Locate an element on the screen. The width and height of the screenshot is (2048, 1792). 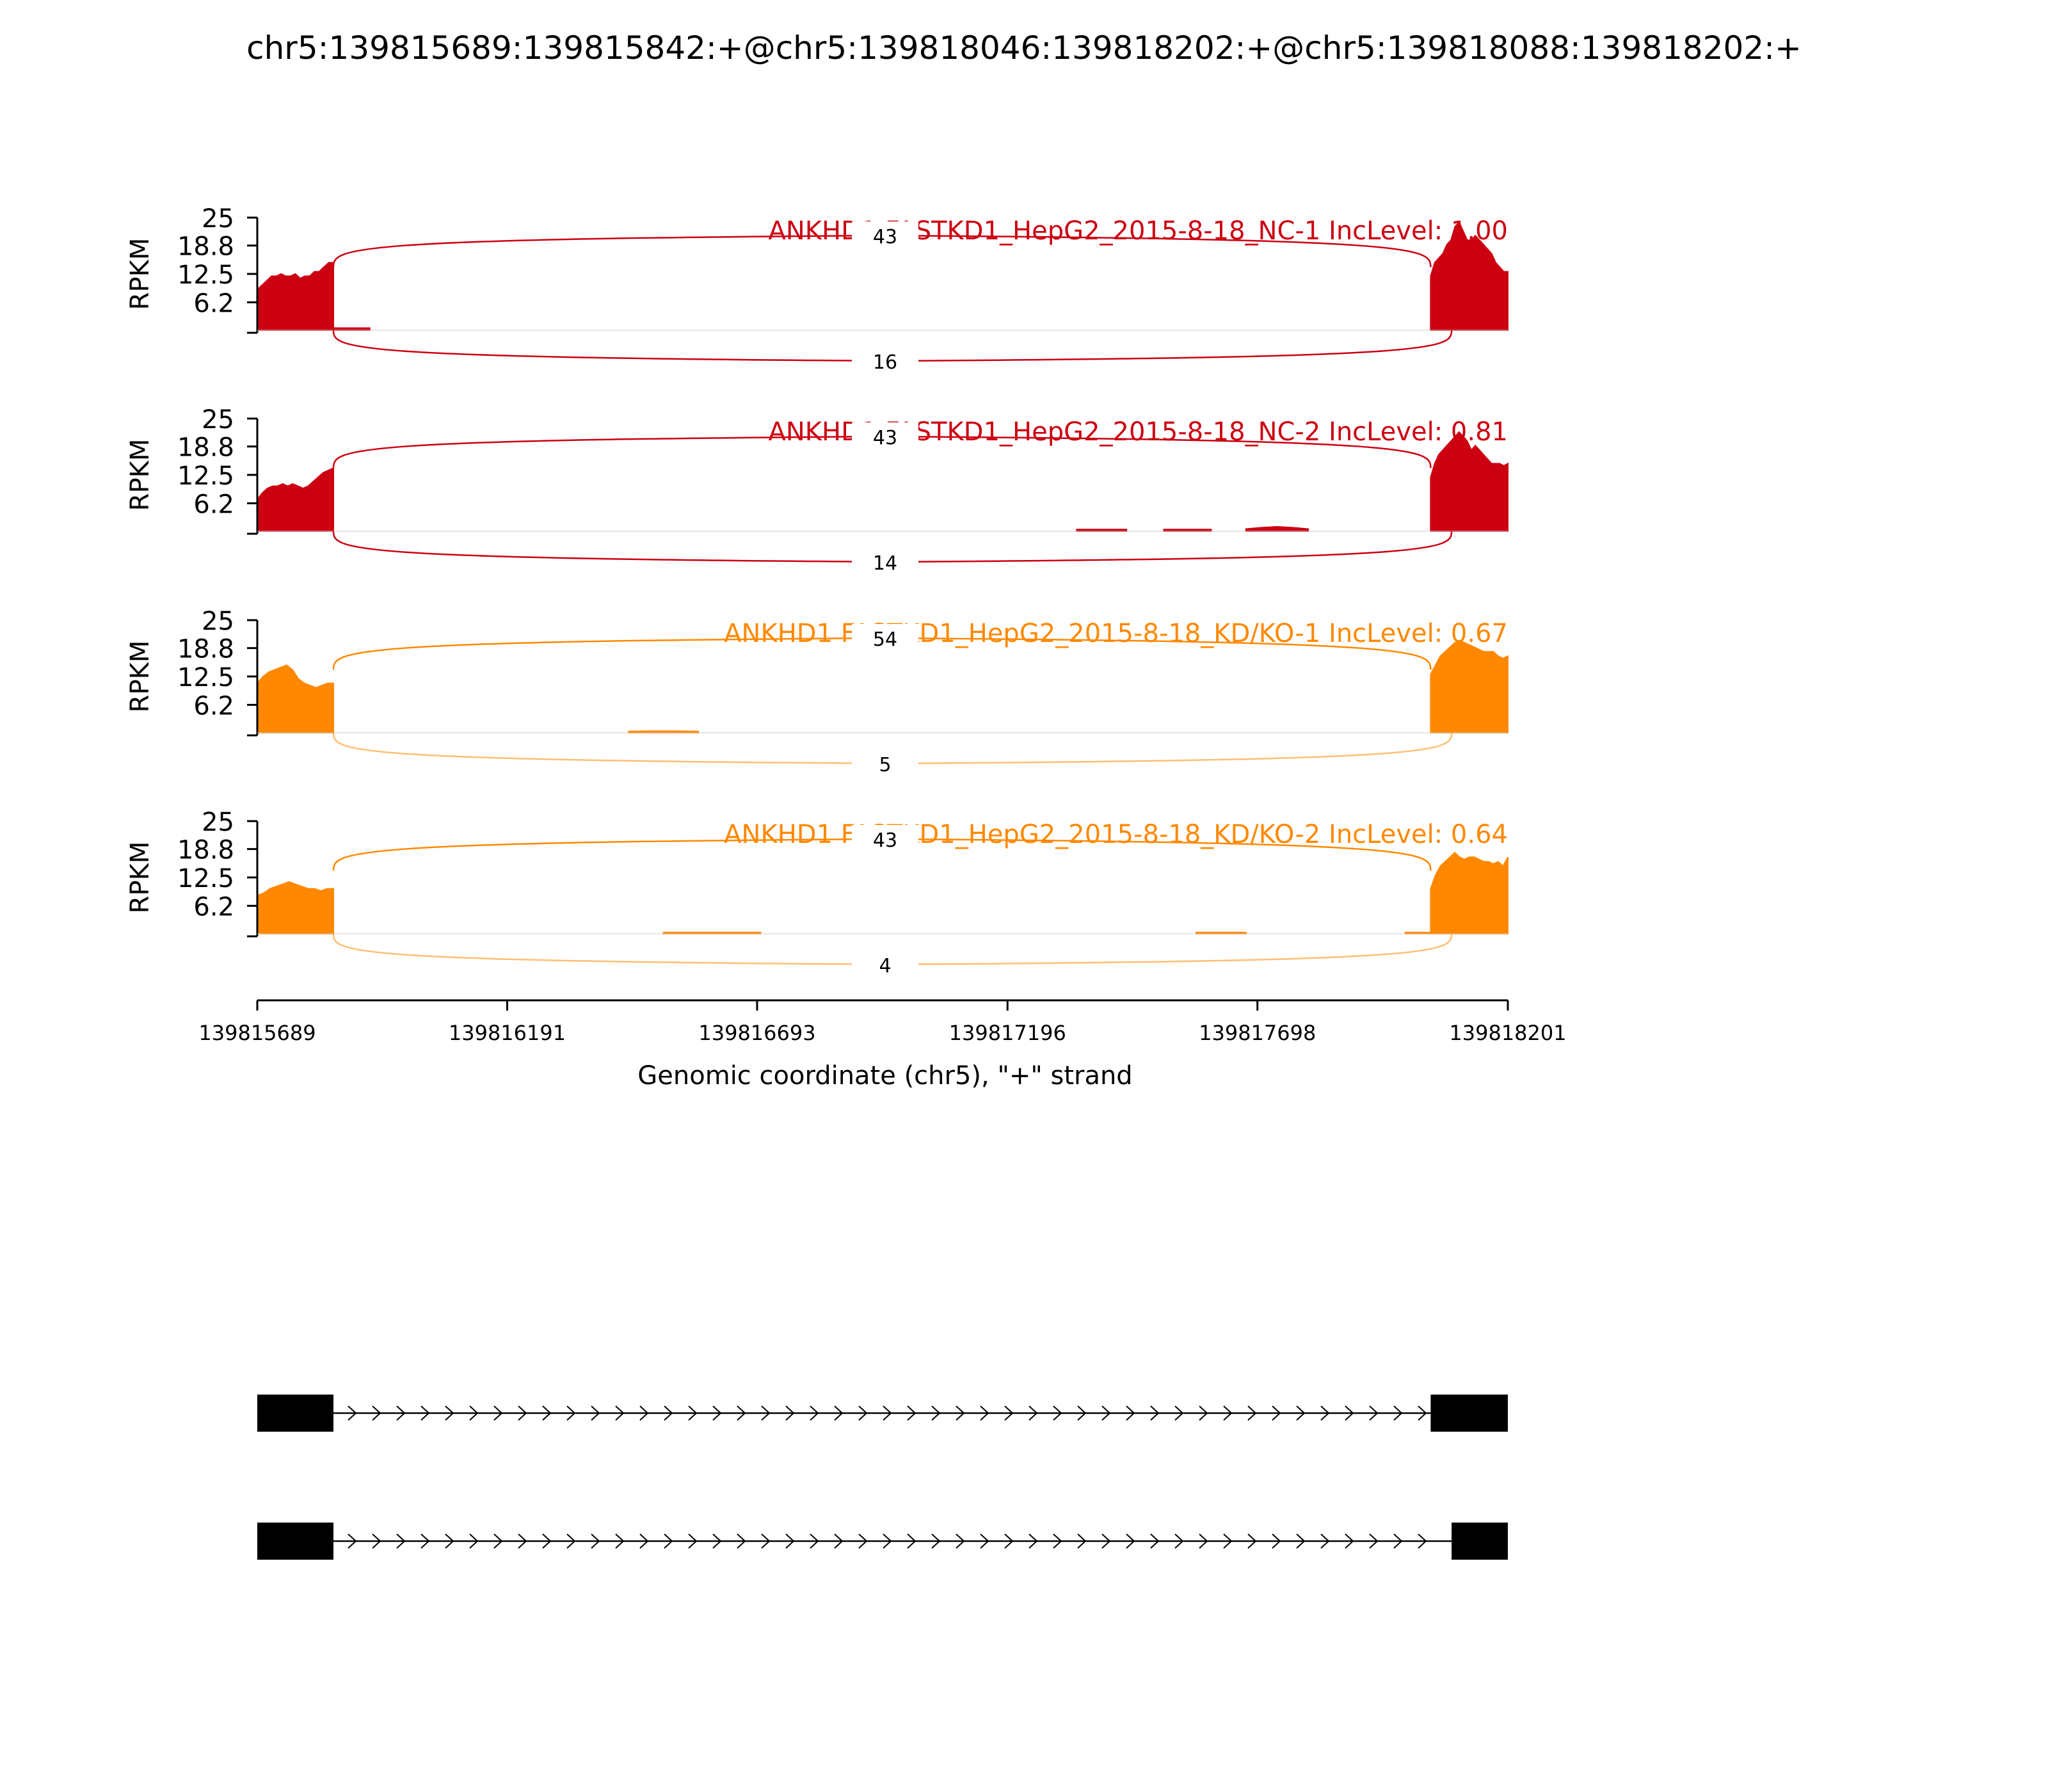
junction-count: 16 is located at coordinates (885, 362).